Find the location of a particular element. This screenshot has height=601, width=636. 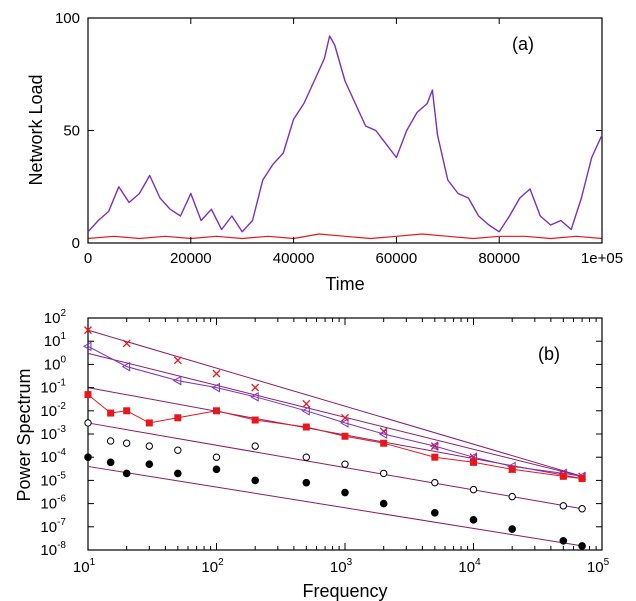

x-axis-label-b: Frequency is located at coordinates (344, 591).